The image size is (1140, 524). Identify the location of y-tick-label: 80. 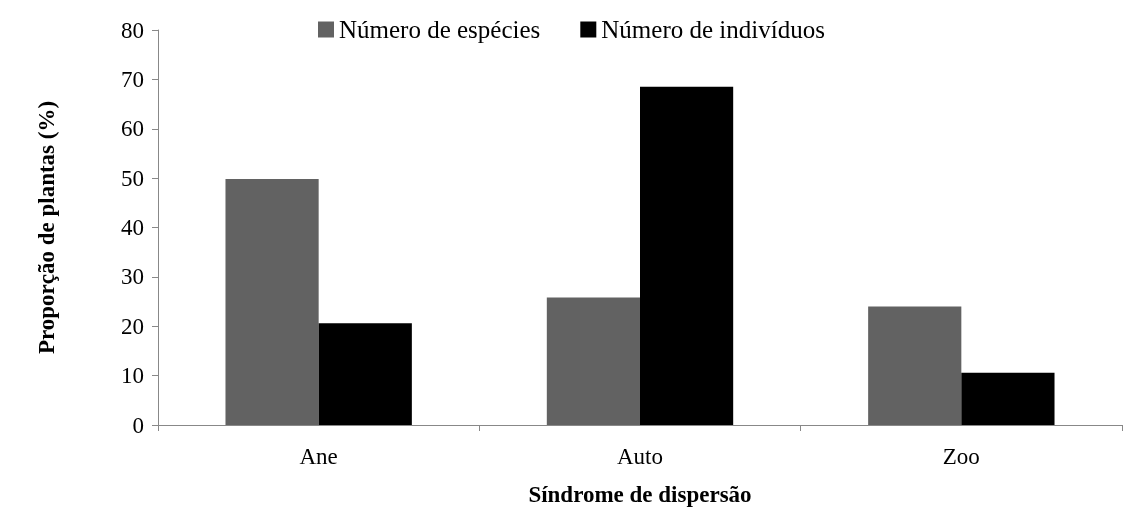
(132, 30).